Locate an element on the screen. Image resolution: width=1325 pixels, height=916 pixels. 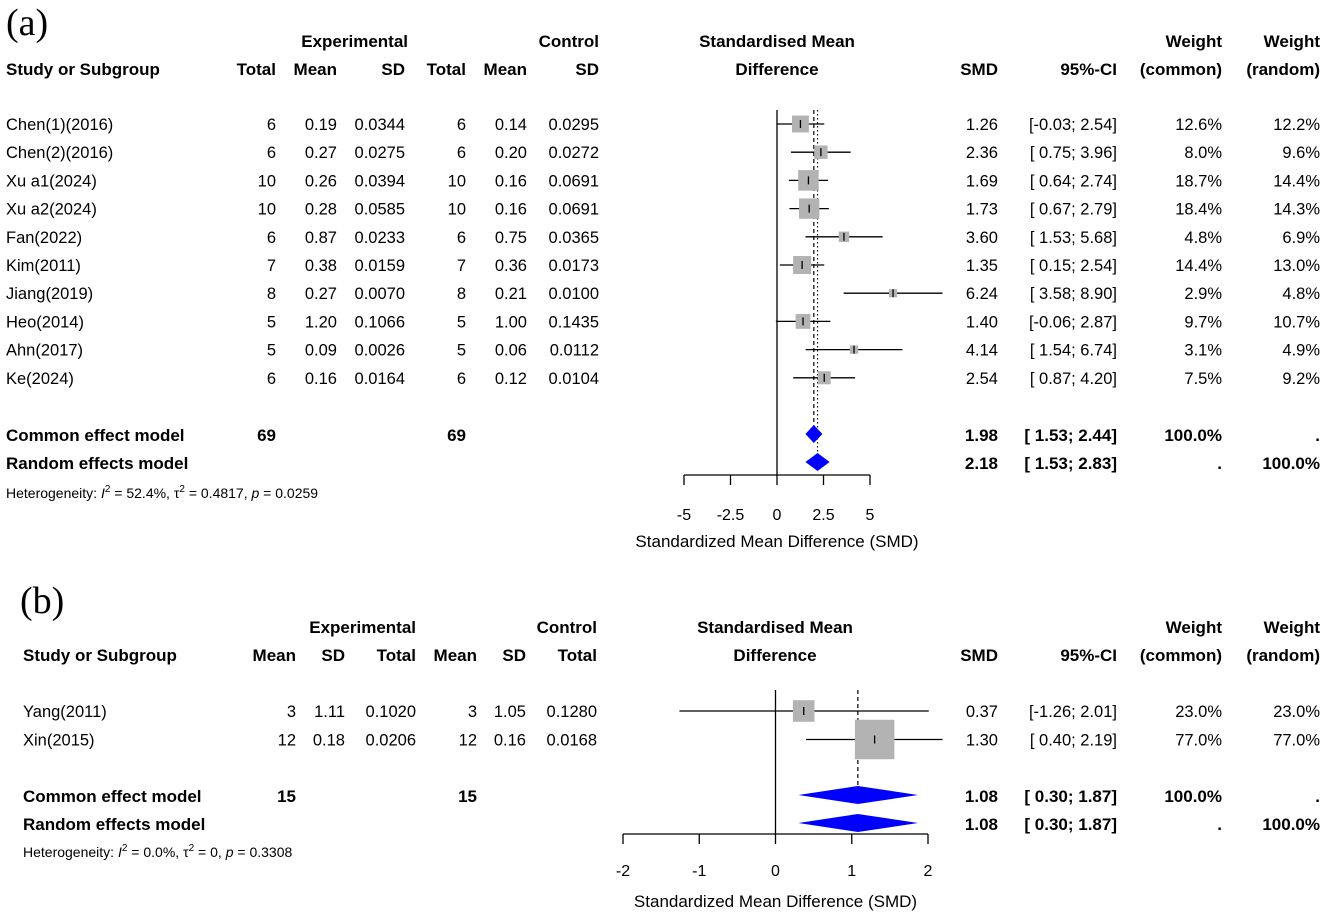
summary-weight-common: . is located at coordinates (1219, 824).